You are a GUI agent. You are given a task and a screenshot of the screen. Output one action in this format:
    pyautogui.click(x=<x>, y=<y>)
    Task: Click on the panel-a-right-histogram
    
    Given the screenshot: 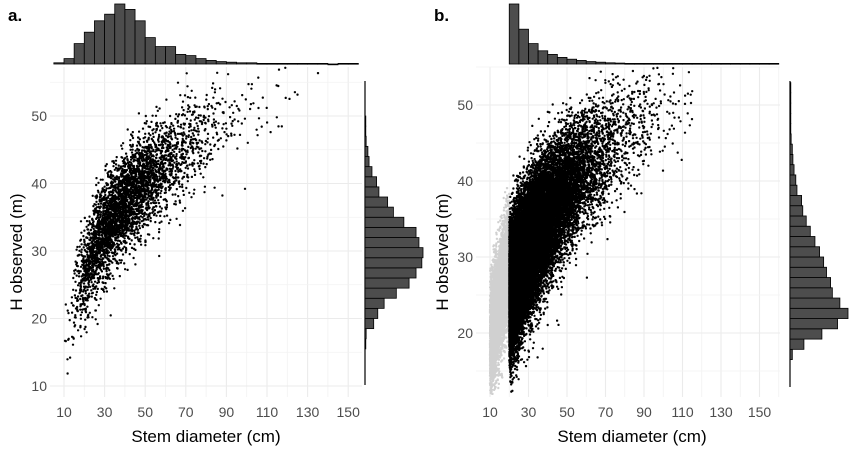 What is the action you would take?
    pyautogui.click(x=394, y=233)
    